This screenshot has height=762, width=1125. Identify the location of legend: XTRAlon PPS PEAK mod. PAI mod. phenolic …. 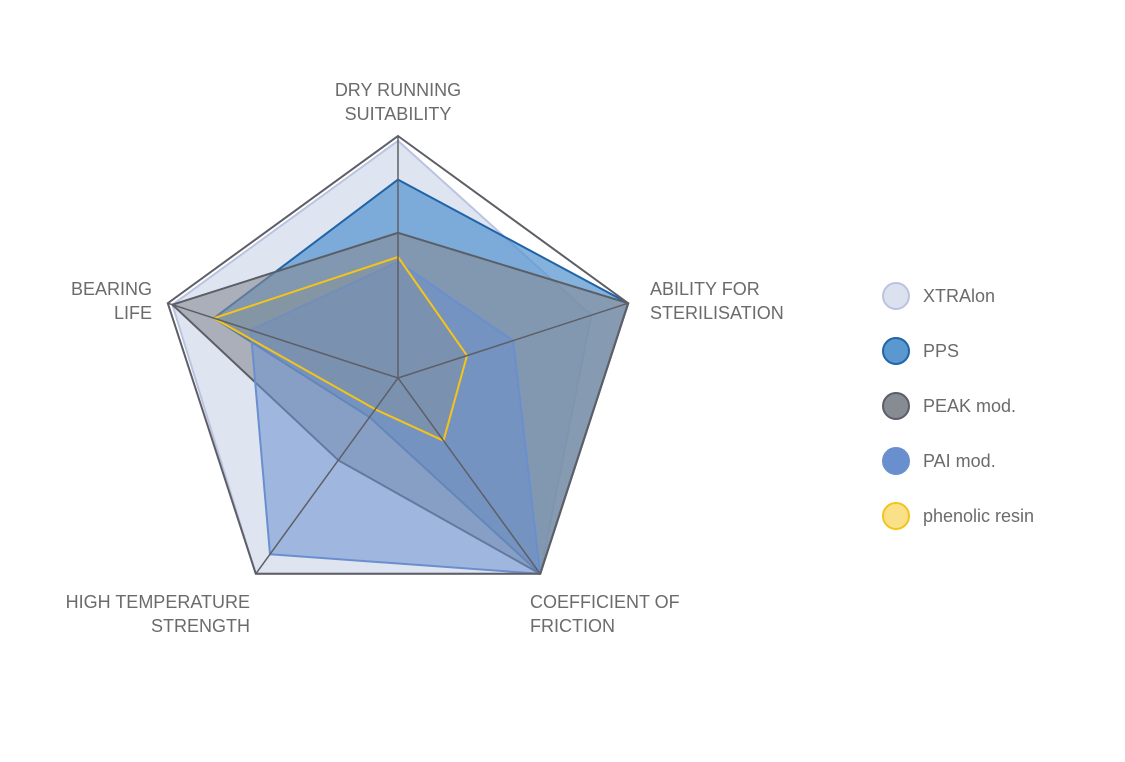
(958, 417).